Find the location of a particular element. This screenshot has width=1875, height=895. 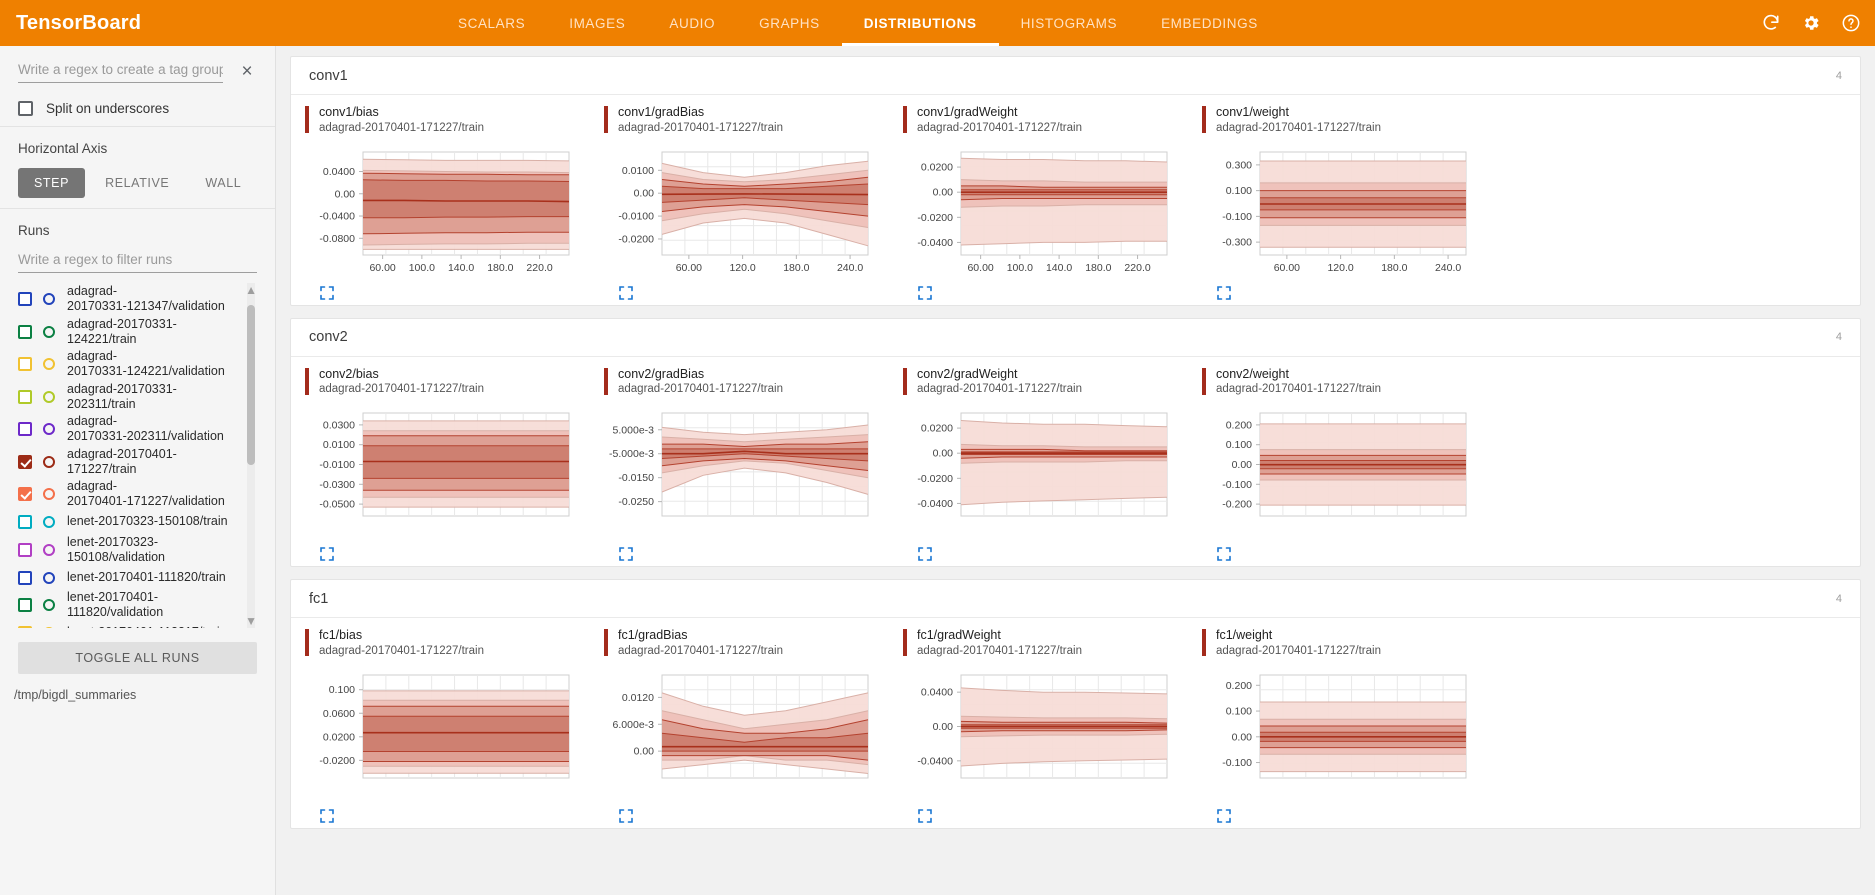

tag-group-header: conv2 4 is located at coordinates (1075, 338).